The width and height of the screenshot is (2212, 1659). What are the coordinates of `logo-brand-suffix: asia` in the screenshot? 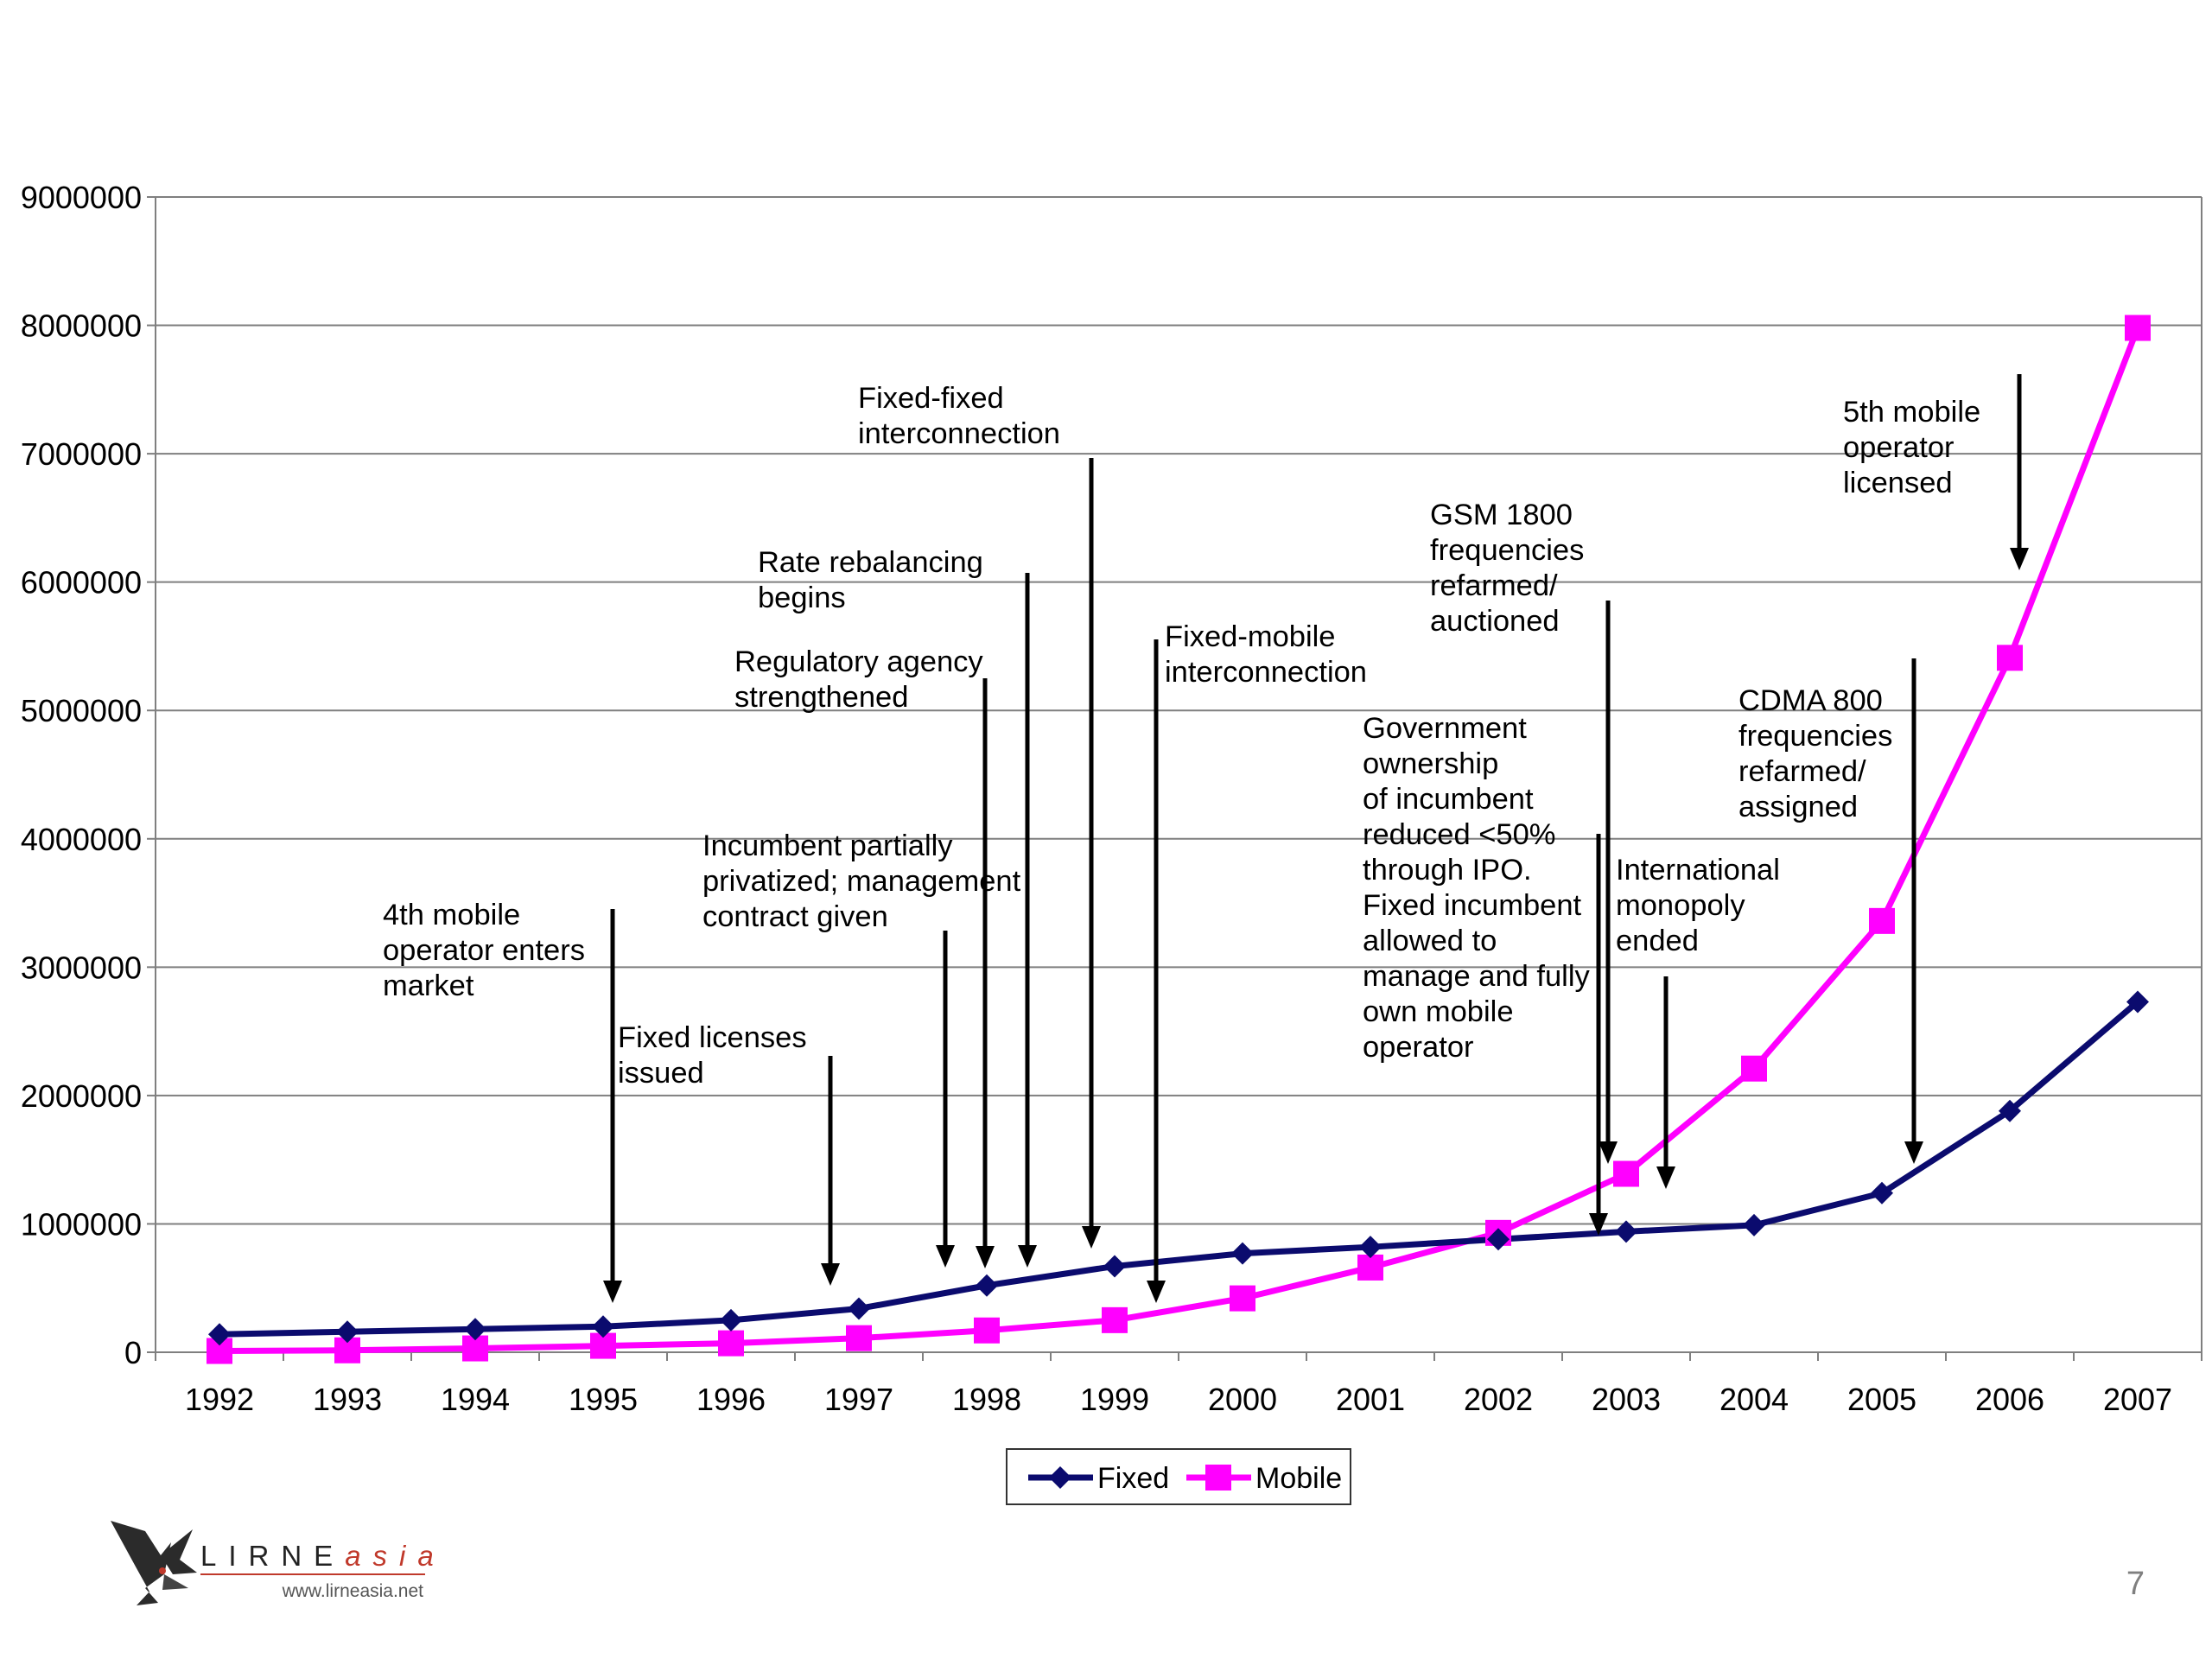 It's located at (395, 1556).